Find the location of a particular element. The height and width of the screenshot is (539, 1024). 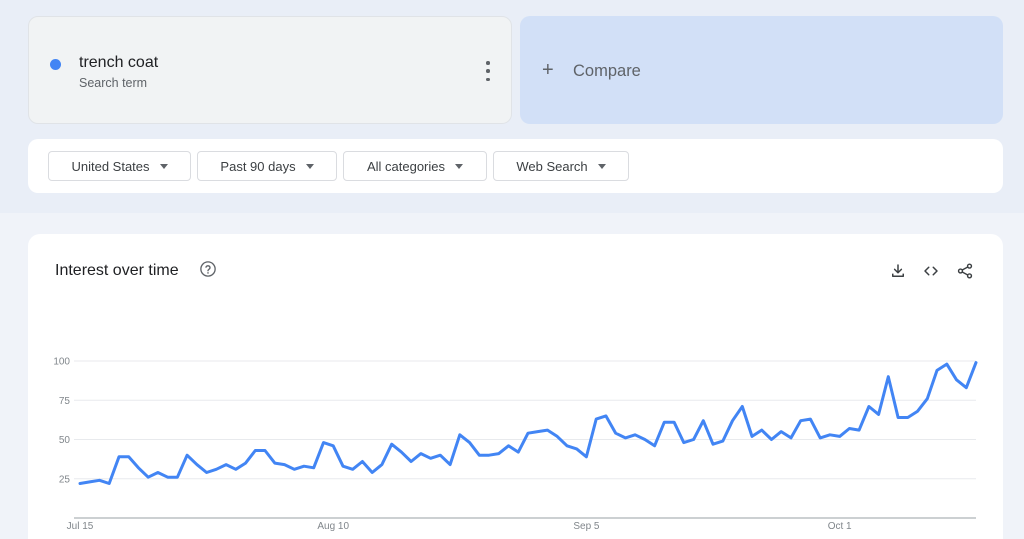

y-tick-label: 25 is located at coordinates (65, 479).